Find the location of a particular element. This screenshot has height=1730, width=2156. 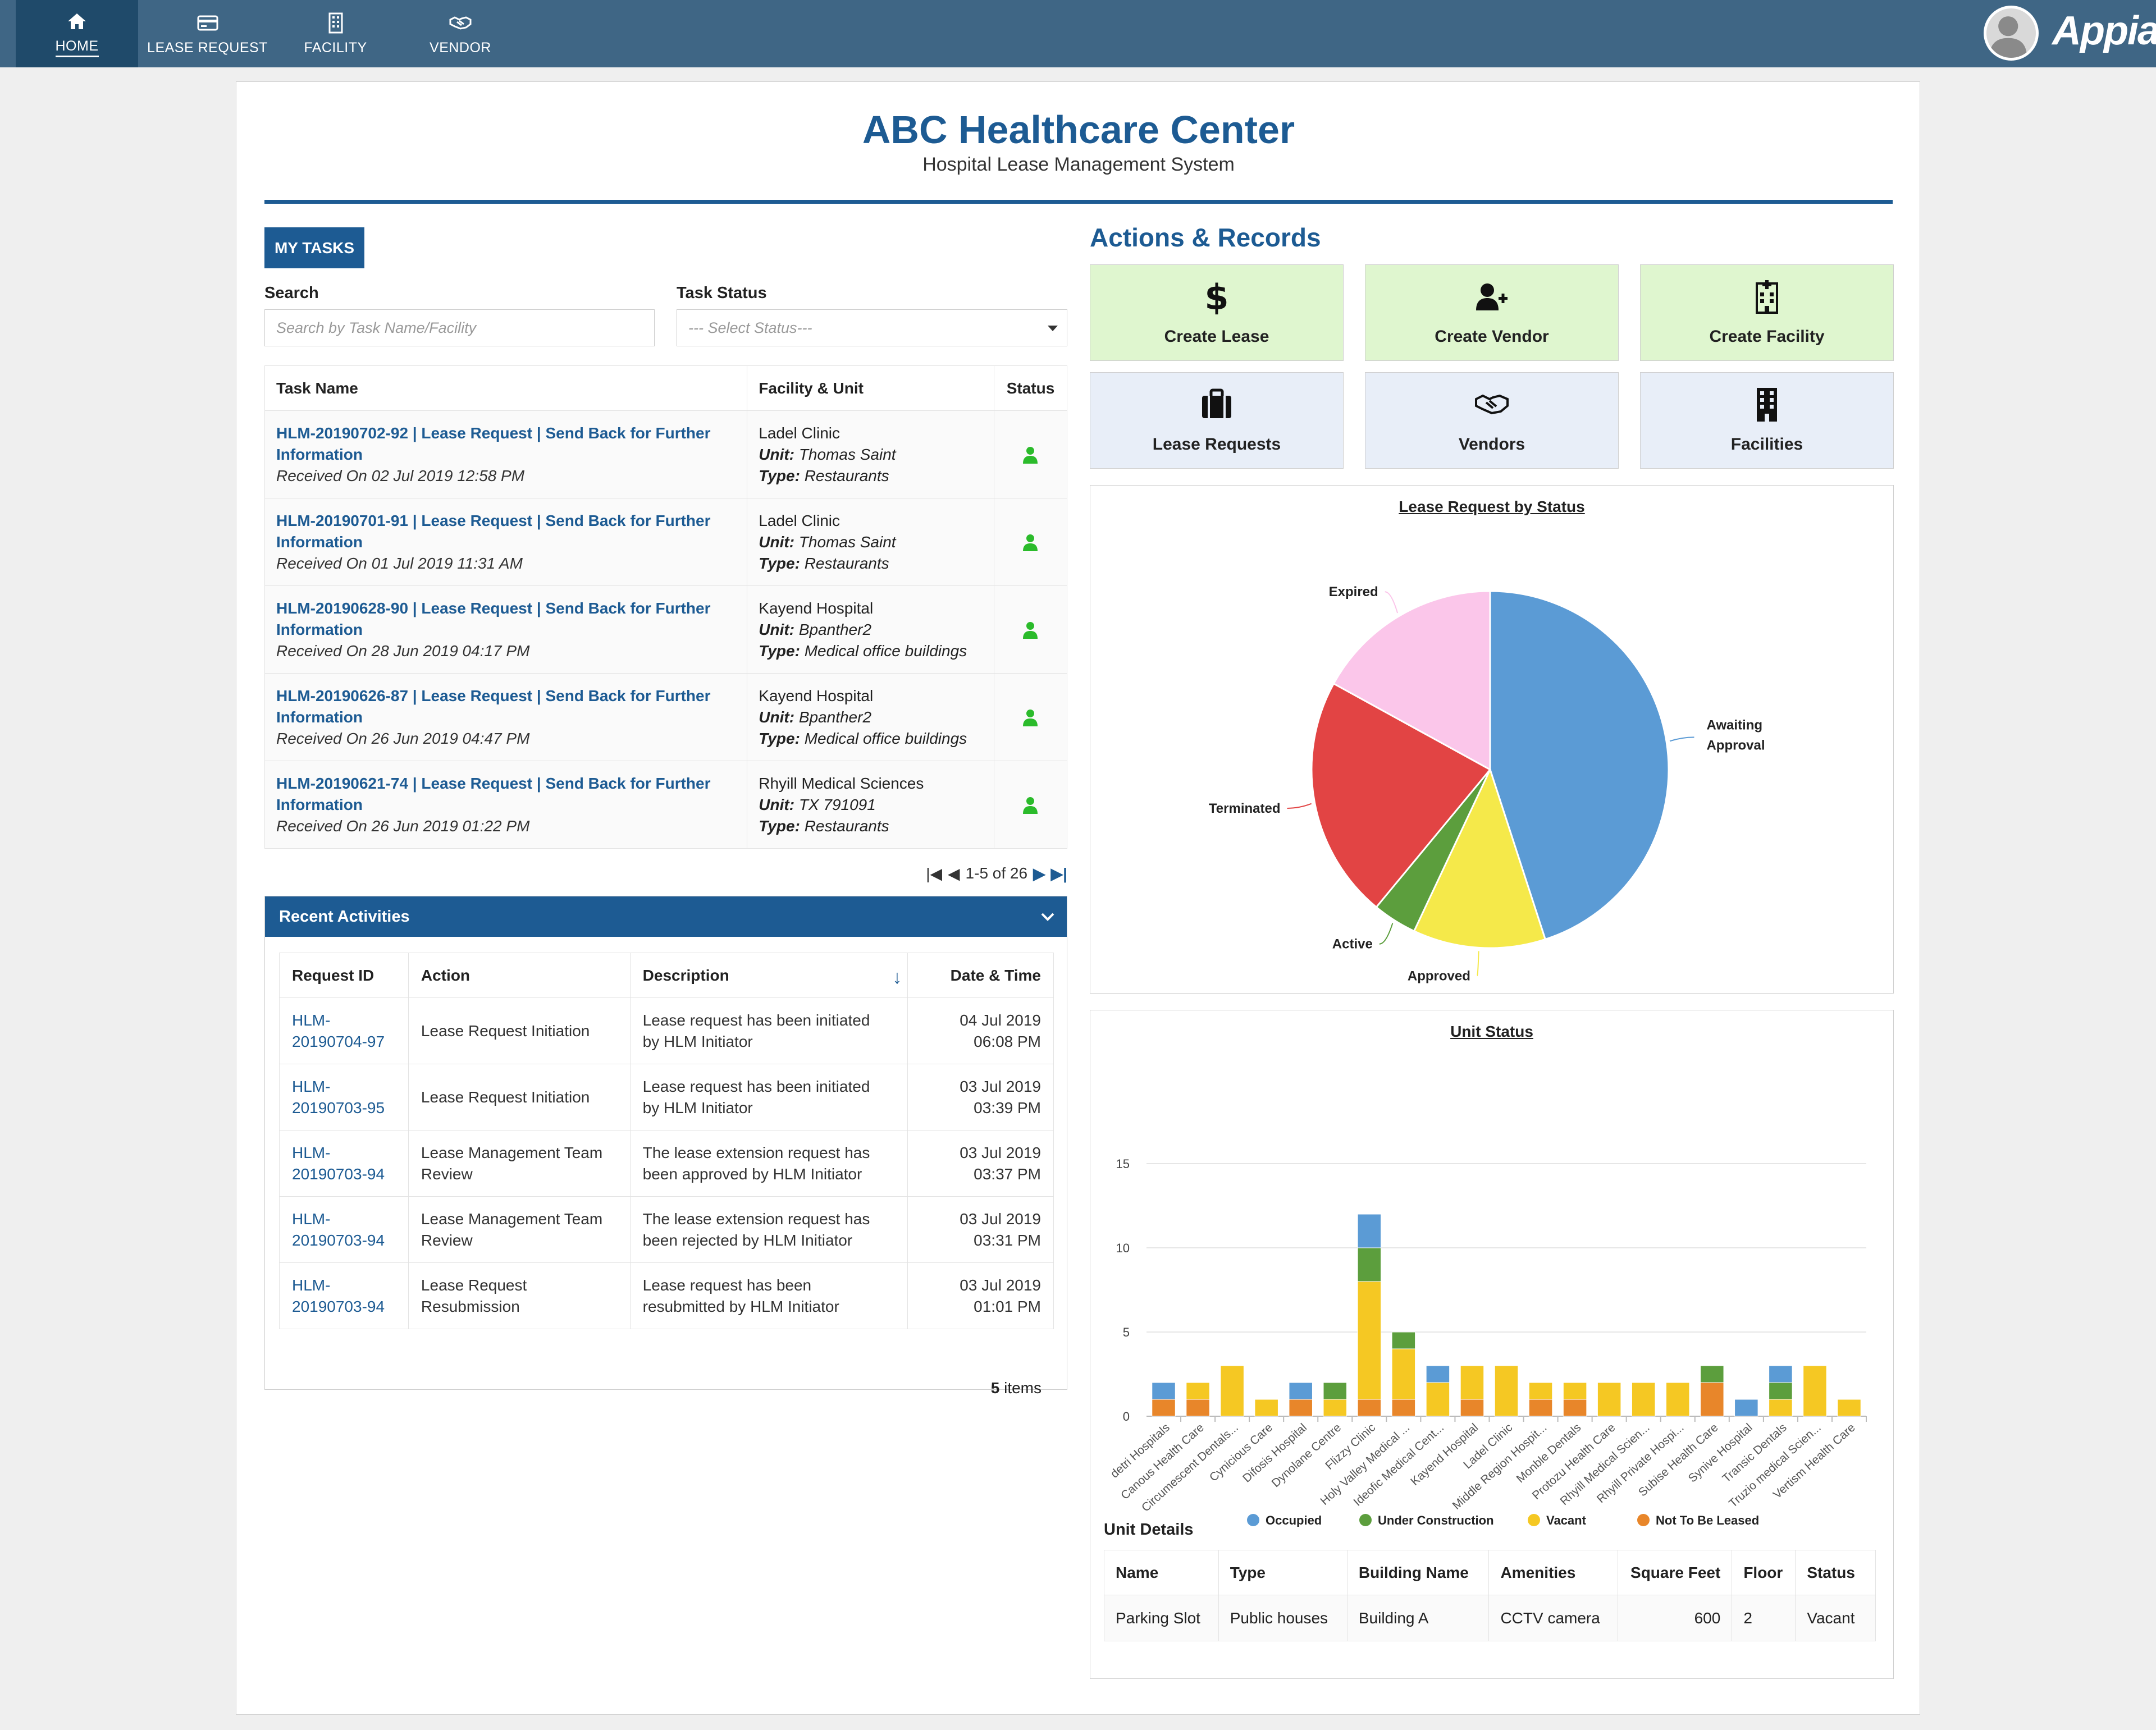

column-header-facility: Facility & Unit is located at coordinates (870, 388).